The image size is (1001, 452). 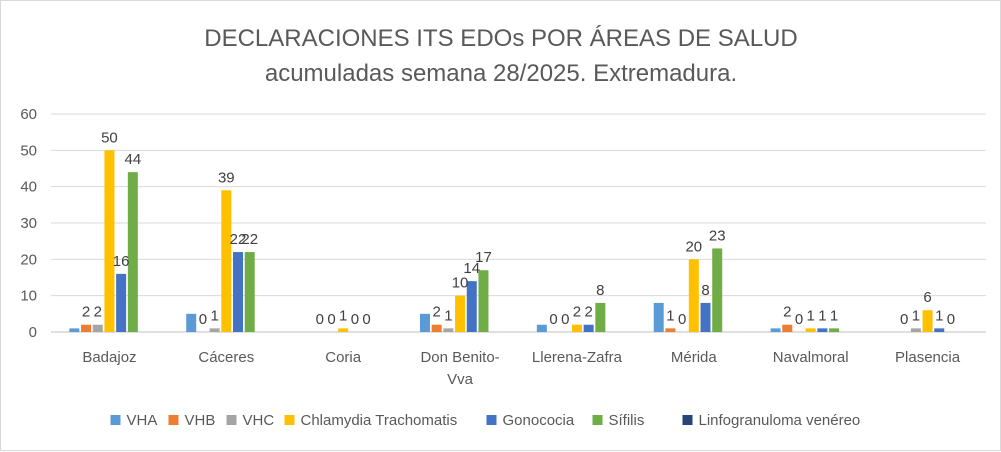 What do you see at coordinates (238, 239) in the screenshot?
I see `data-label: 22` at bounding box center [238, 239].